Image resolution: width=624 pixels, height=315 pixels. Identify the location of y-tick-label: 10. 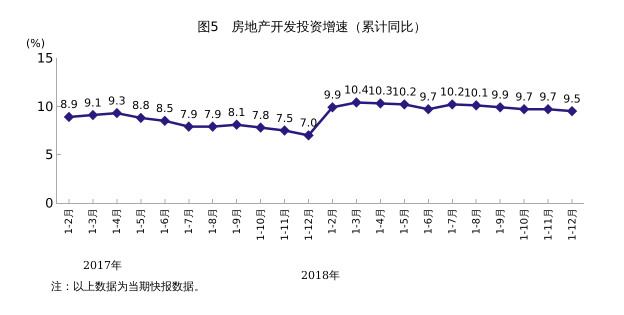
(45, 107).